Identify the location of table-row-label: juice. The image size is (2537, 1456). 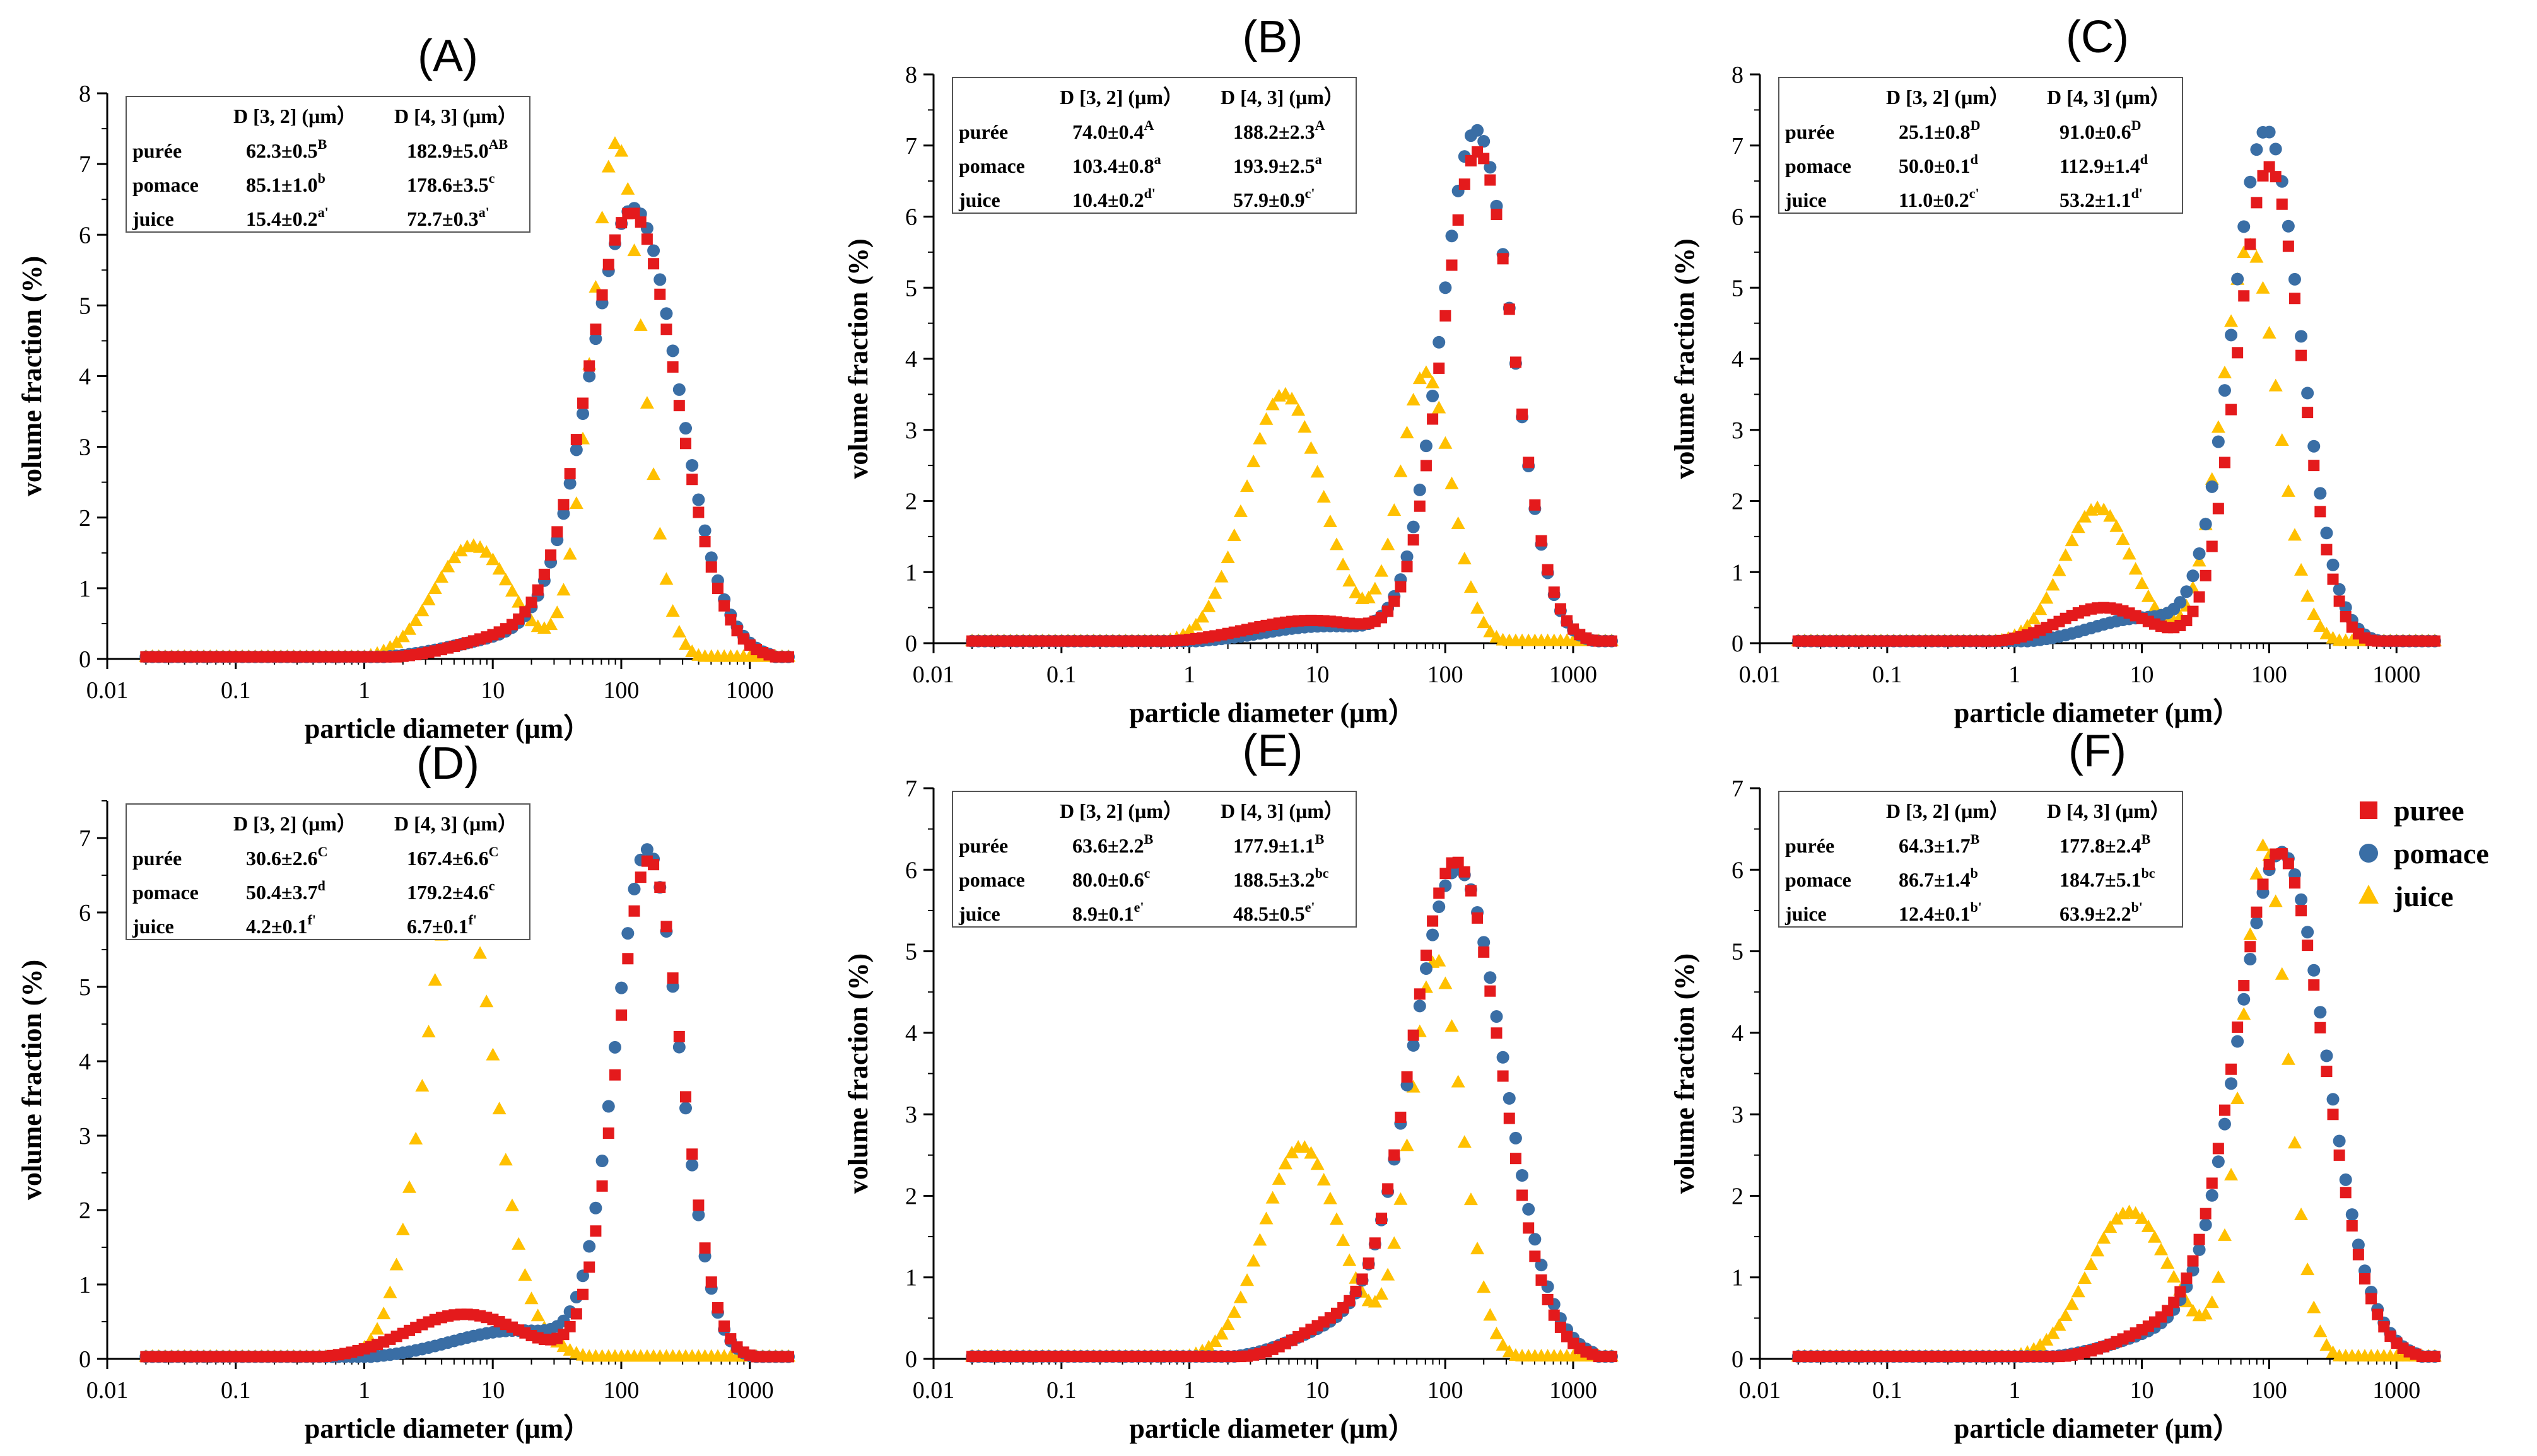
(153, 218).